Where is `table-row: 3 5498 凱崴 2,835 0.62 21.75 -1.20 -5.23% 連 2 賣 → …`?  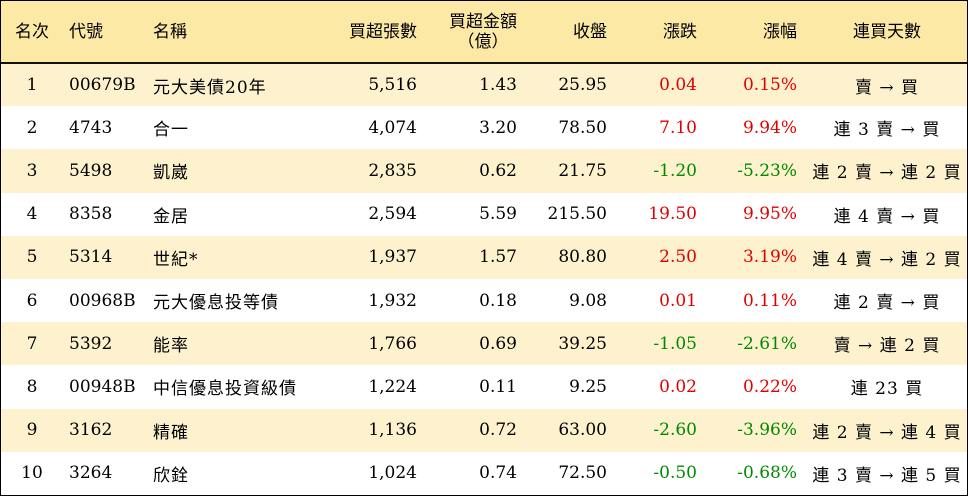
table-row: 3 5498 凱崴 2,835 0.62 21.75 -1.20 -5.23% 連 2 賣 → … is located at coordinates (484, 171).